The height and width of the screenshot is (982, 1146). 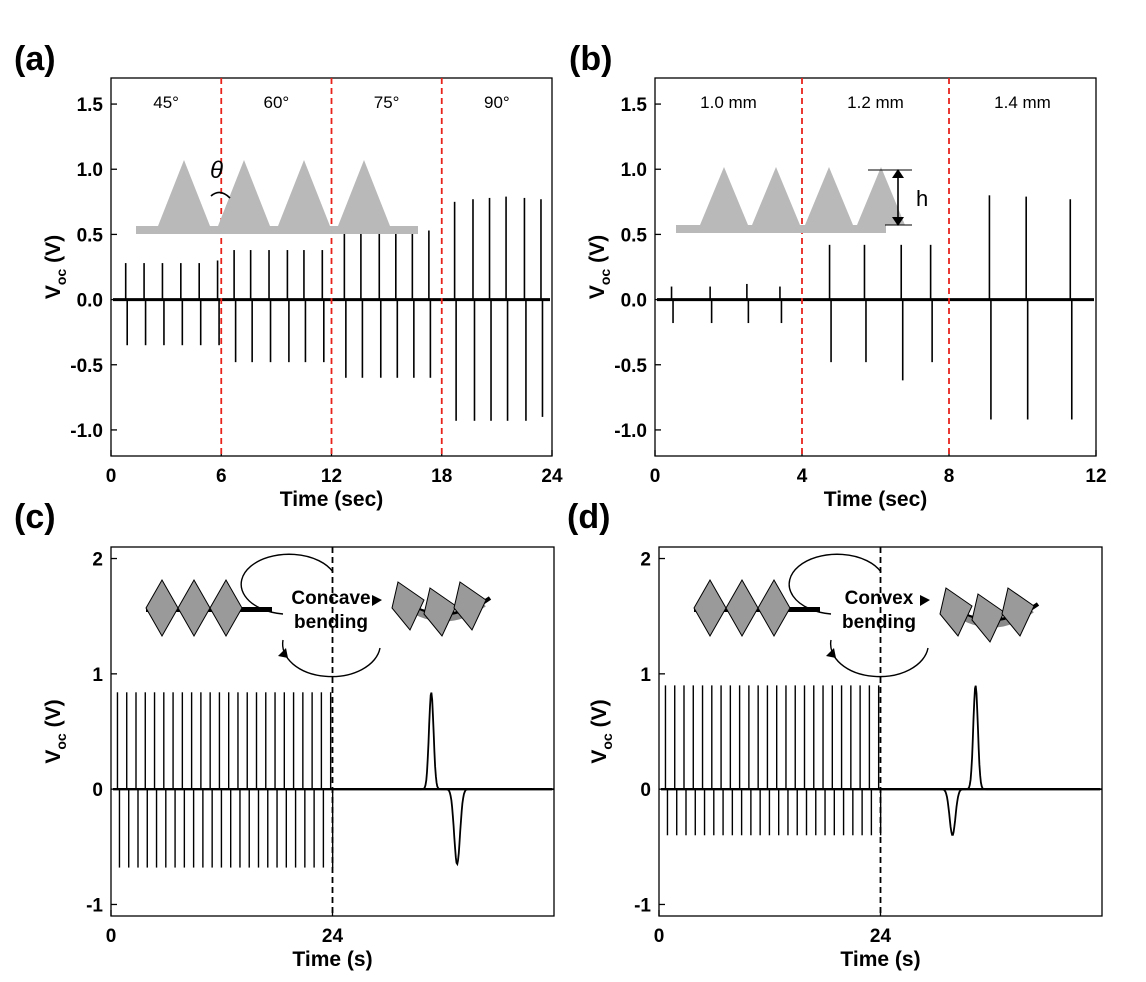 I want to click on x-tick-label: 8, so click(x=949, y=476).